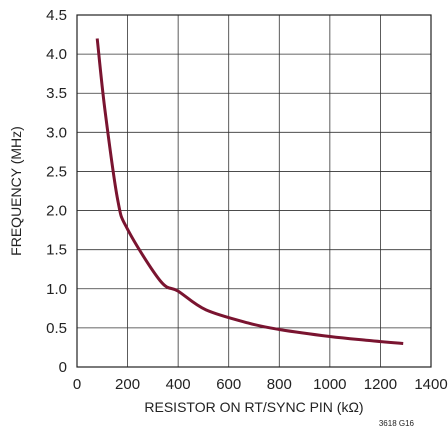 This screenshot has height=436, width=448. What do you see at coordinates (56, 15) in the screenshot?
I see `y-tick-label: 4.5` at bounding box center [56, 15].